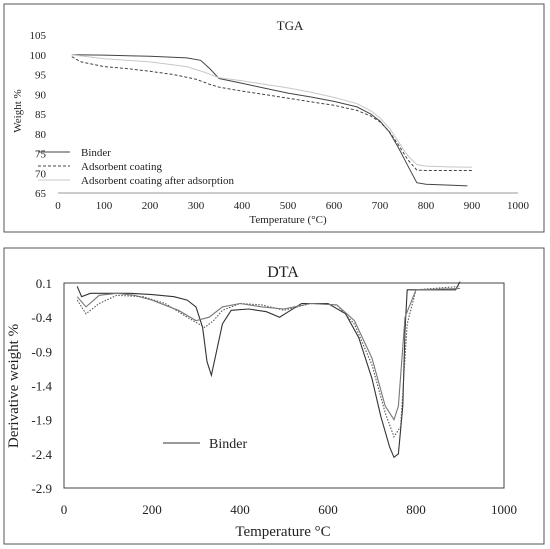  Describe the element at coordinates (41, 454) in the screenshot. I see `dta-y-tick-label: -2.4` at that location.